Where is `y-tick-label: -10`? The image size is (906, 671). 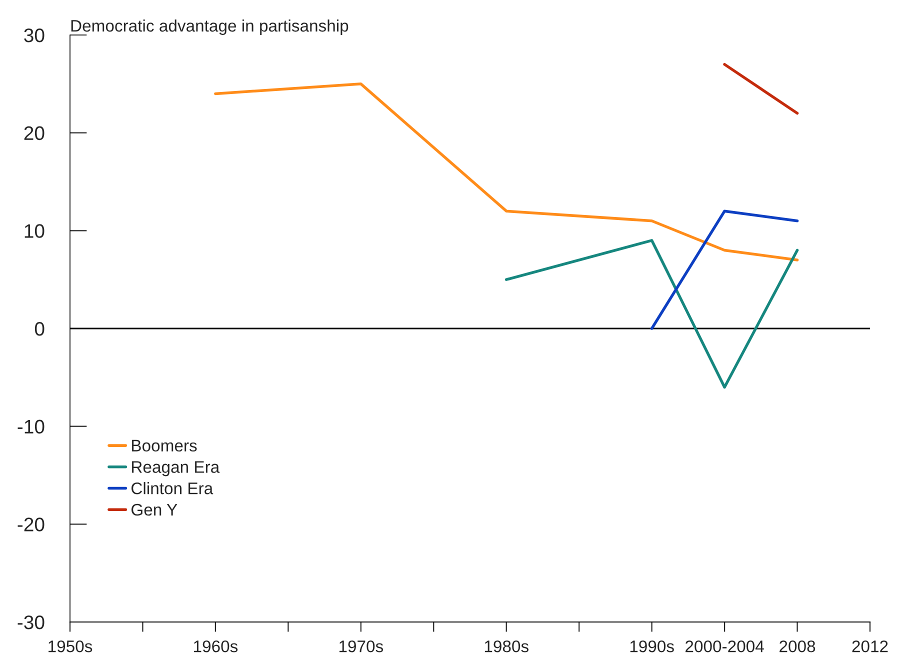 y-tick-label: -10 is located at coordinates (31, 427).